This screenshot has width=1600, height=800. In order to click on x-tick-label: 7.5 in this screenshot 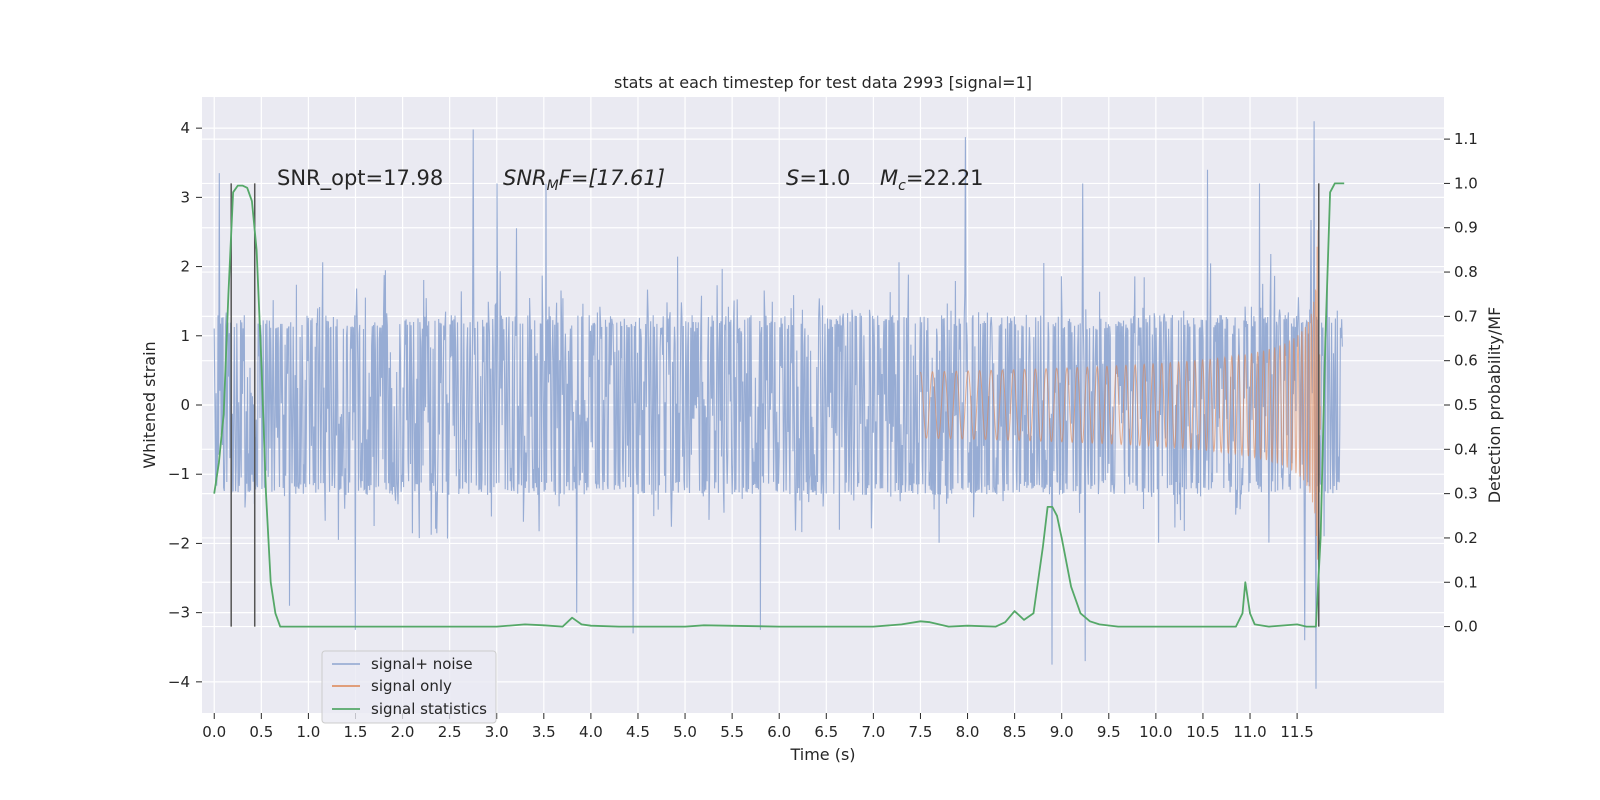, I will do `click(921, 732)`.